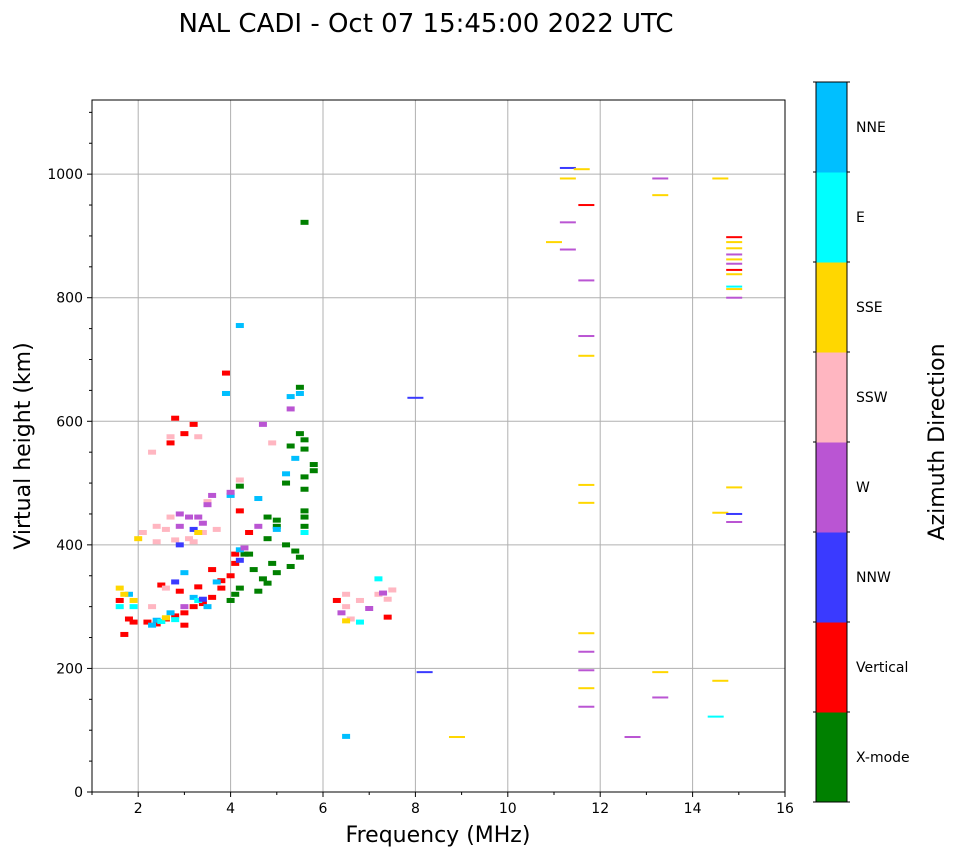 This screenshot has width=958, height=857. Describe the element at coordinates (323, 809) in the screenshot. I see `x-tick-label: 6` at that location.